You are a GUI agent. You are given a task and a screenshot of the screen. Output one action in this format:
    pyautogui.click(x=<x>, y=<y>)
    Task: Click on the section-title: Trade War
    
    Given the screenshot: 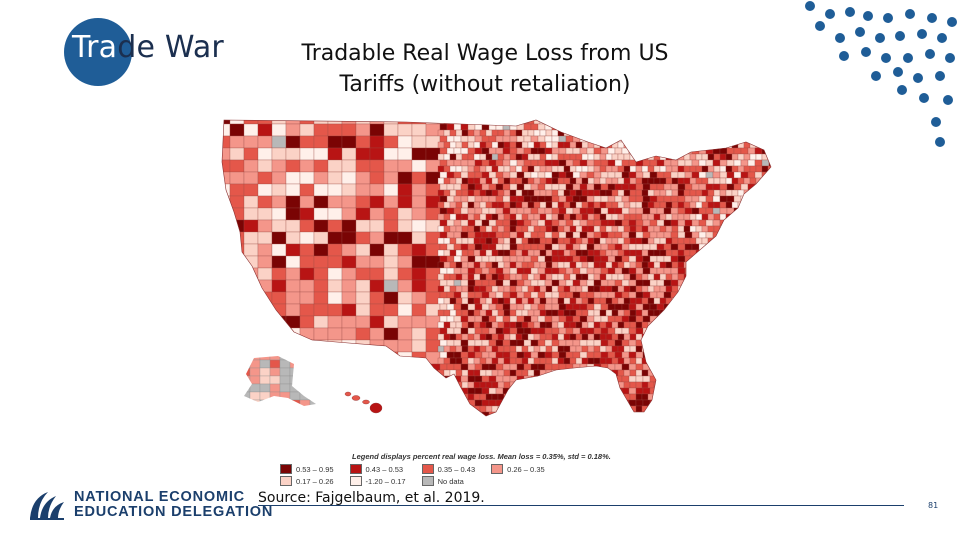 What is the action you would take?
    pyautogui.click(x=148, y=47)
    